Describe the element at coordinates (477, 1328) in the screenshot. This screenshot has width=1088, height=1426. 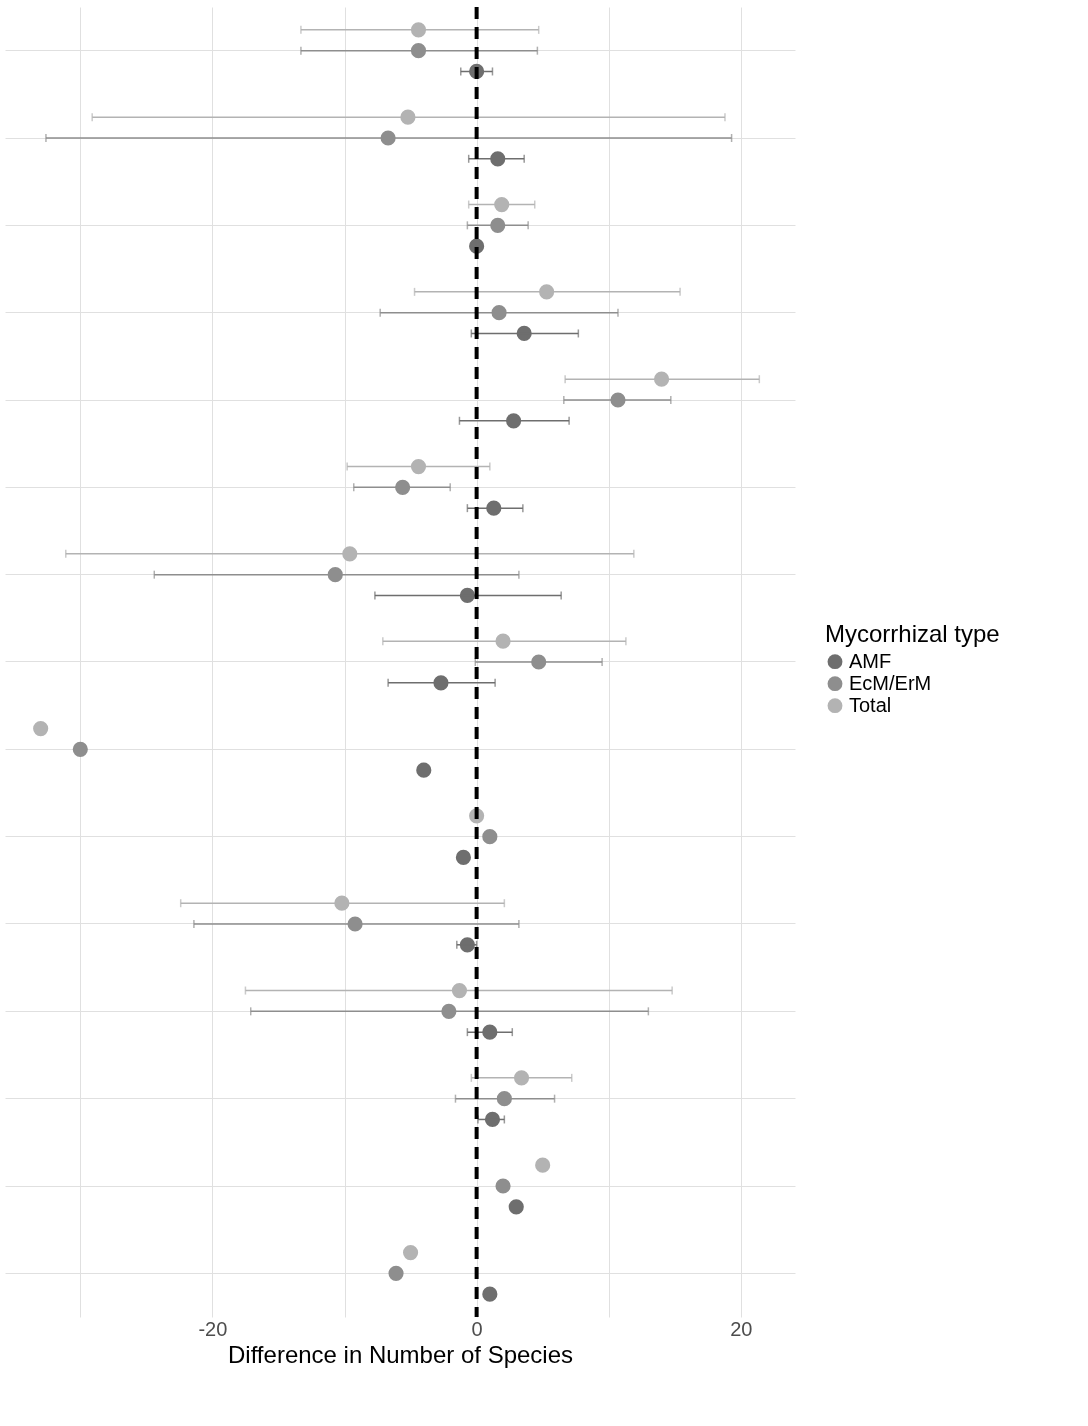
I see `x-tick-label: 0` at that location.